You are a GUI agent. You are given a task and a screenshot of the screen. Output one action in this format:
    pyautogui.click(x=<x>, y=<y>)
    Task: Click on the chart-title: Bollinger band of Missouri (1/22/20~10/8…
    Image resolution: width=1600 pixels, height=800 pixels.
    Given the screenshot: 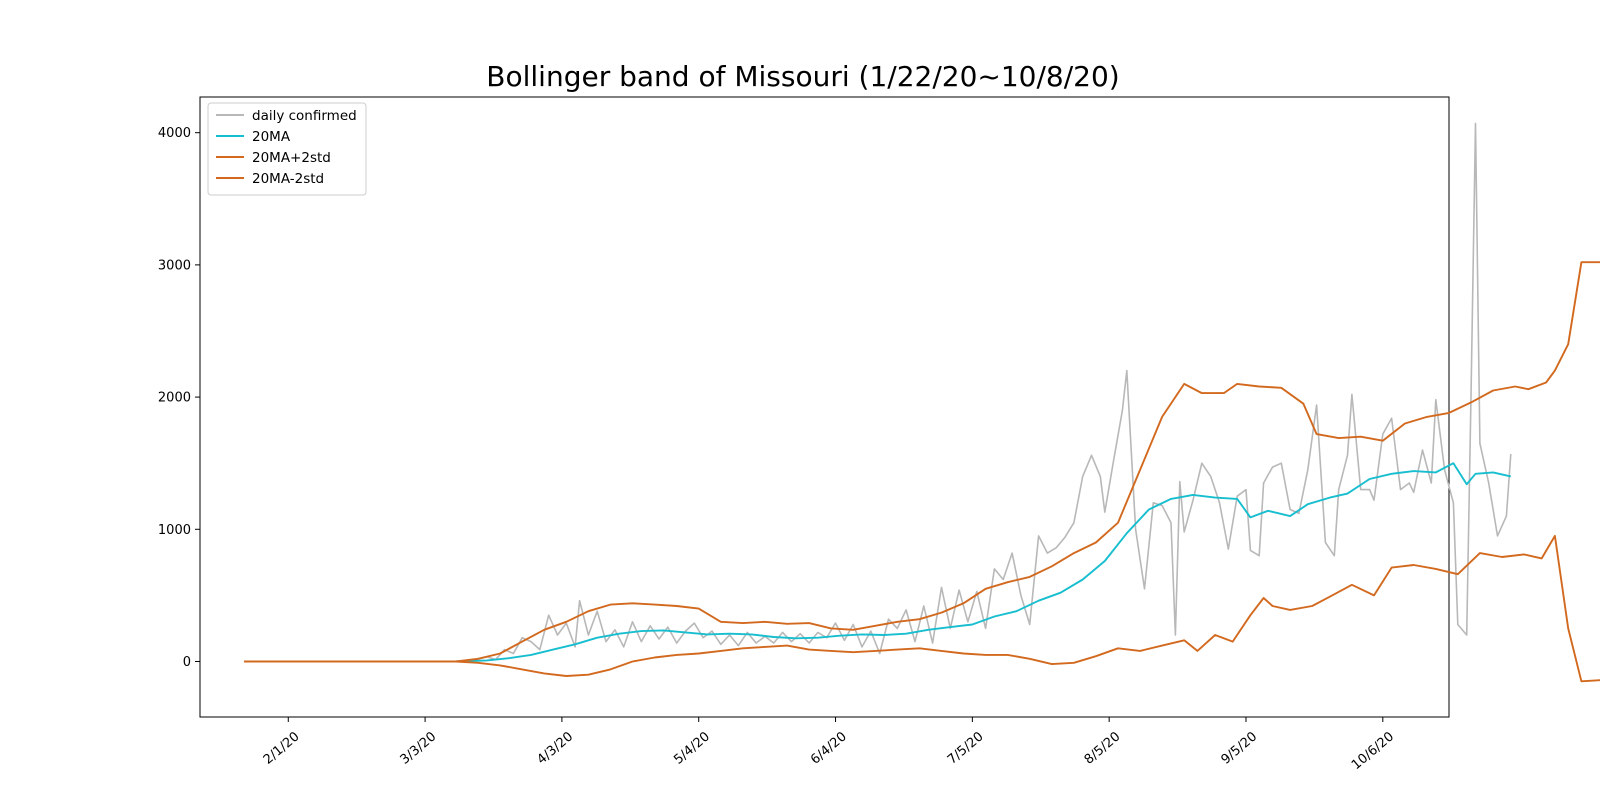 What is the action you would take?
    pyautogui.click(x=802, y=76)
    